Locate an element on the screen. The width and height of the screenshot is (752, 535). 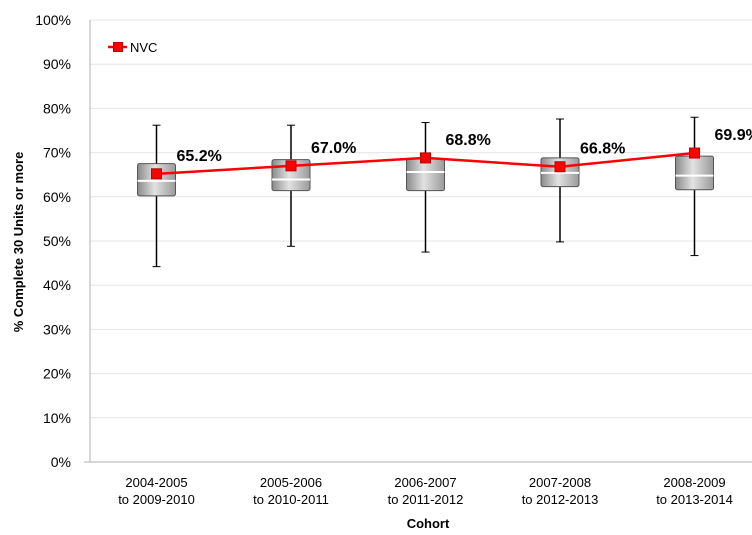
legend: NVC is located at coordinates (132, 47).